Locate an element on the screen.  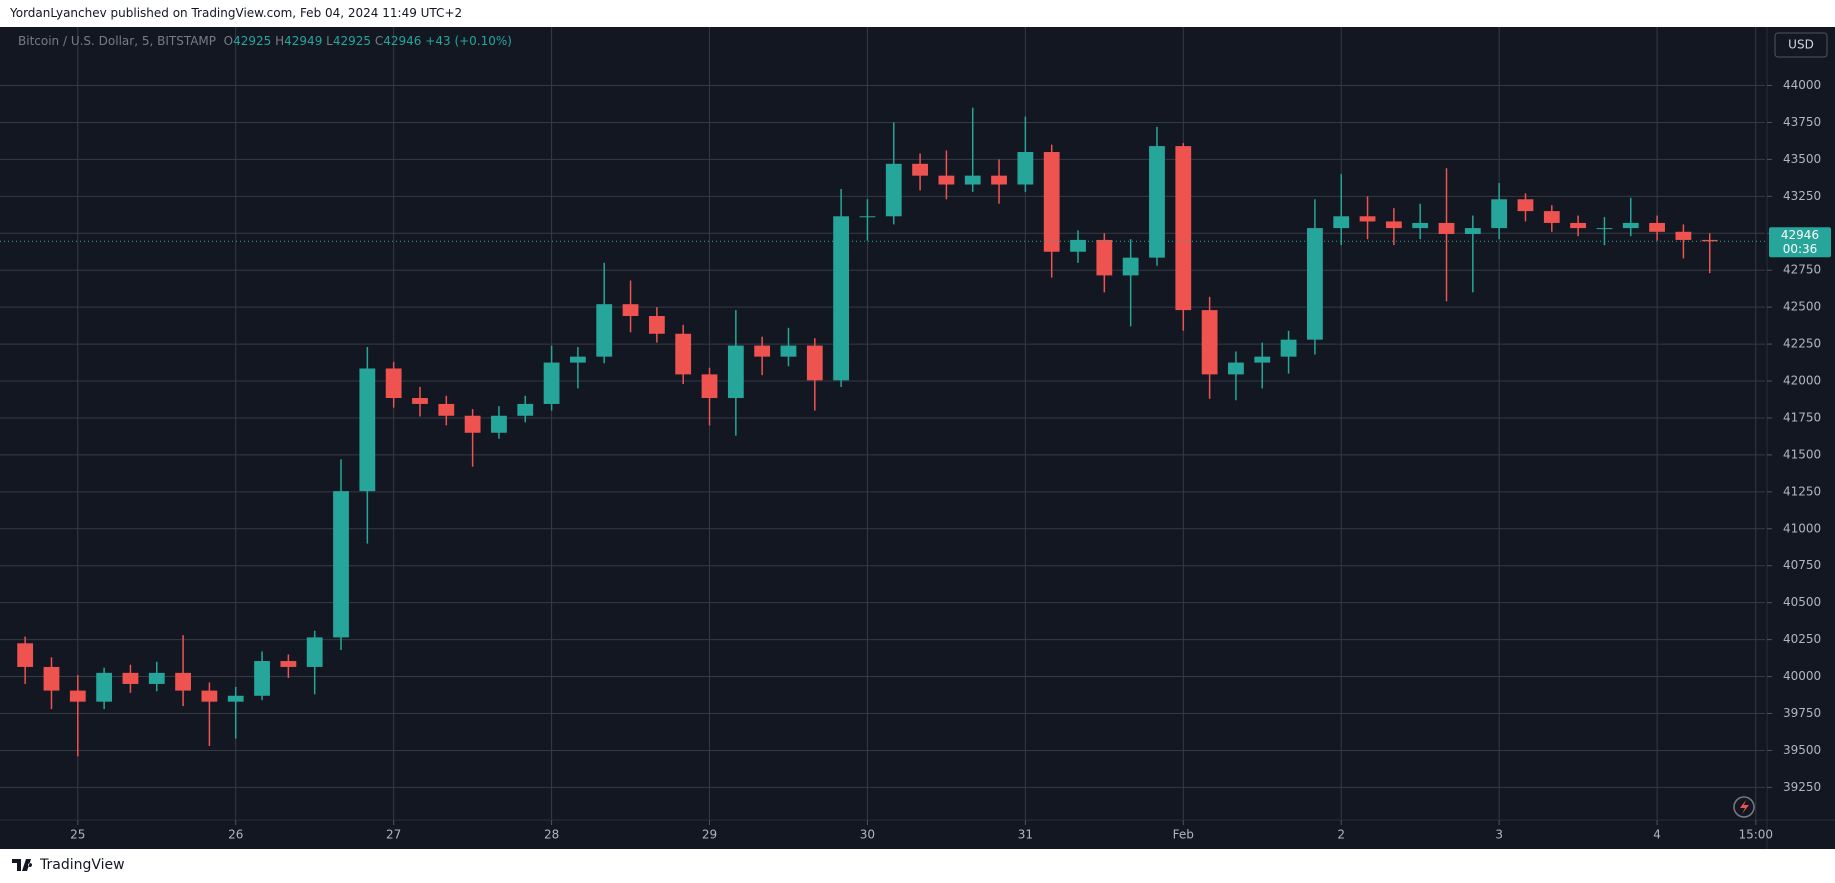
y-tick-label: 40750 is located at coordinates (1802, 565).